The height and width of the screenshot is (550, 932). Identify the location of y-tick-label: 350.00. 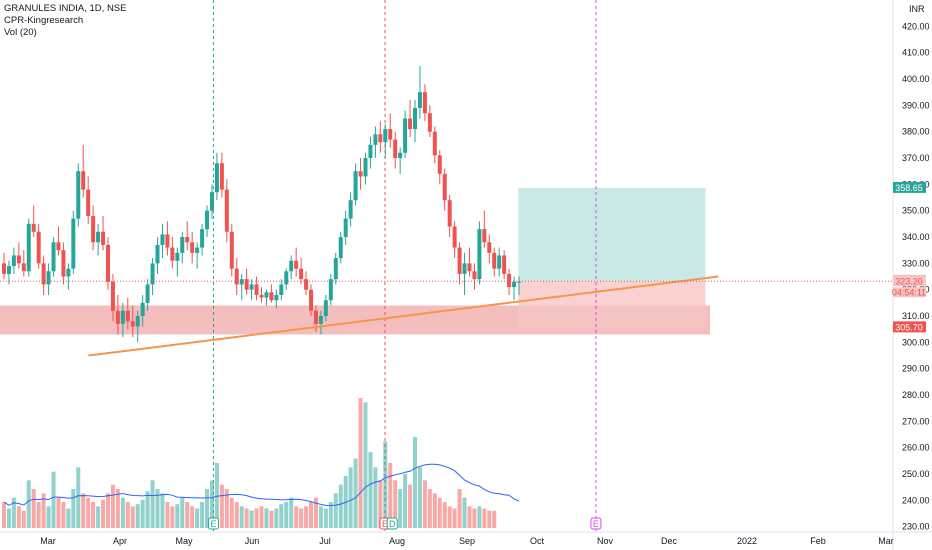
(916, 211).